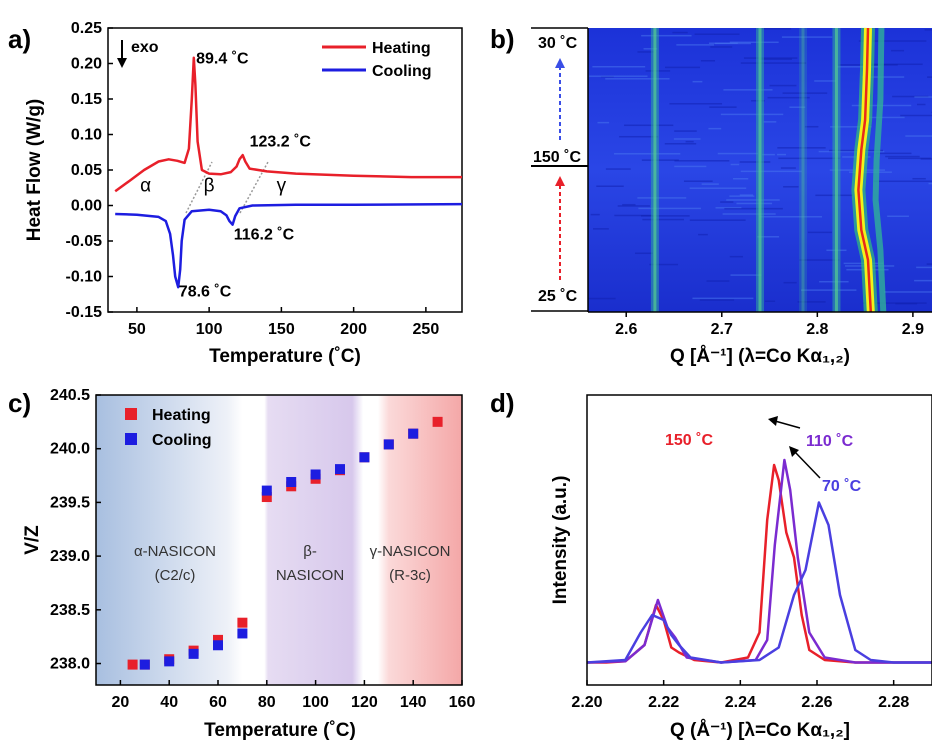 This screenshot has width=932, height=742. What do you see at coordinates (913, 329) in the screenshot?
I see `b-xtick-label: 2.9` at bounding box center [913, 329].